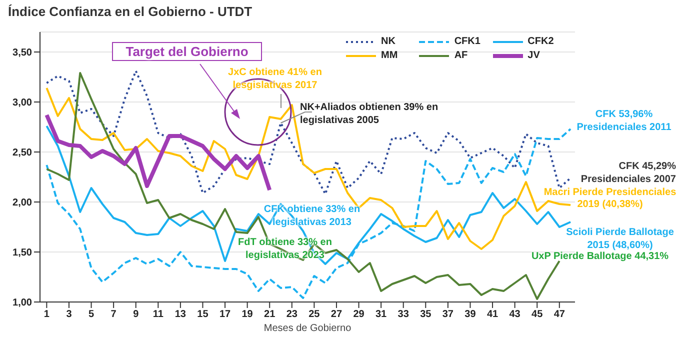  I want to click on annotation: Macri Pierde Presidenciales 2019 (40,38%), so click(610, 199).